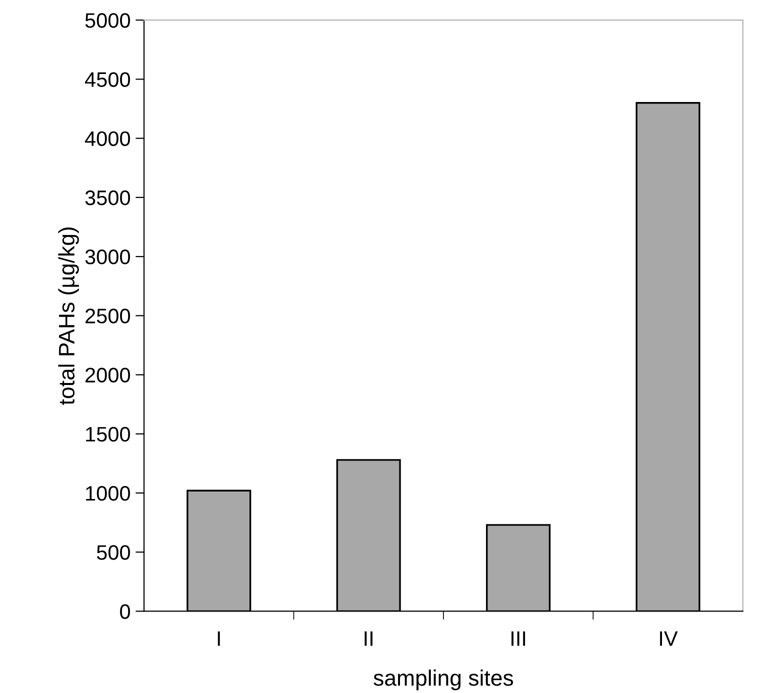 The image size is (758, 693). Describe the element at coordinates (113, 552) in the screenshot. I see `y-tick-label: 500` at that location.